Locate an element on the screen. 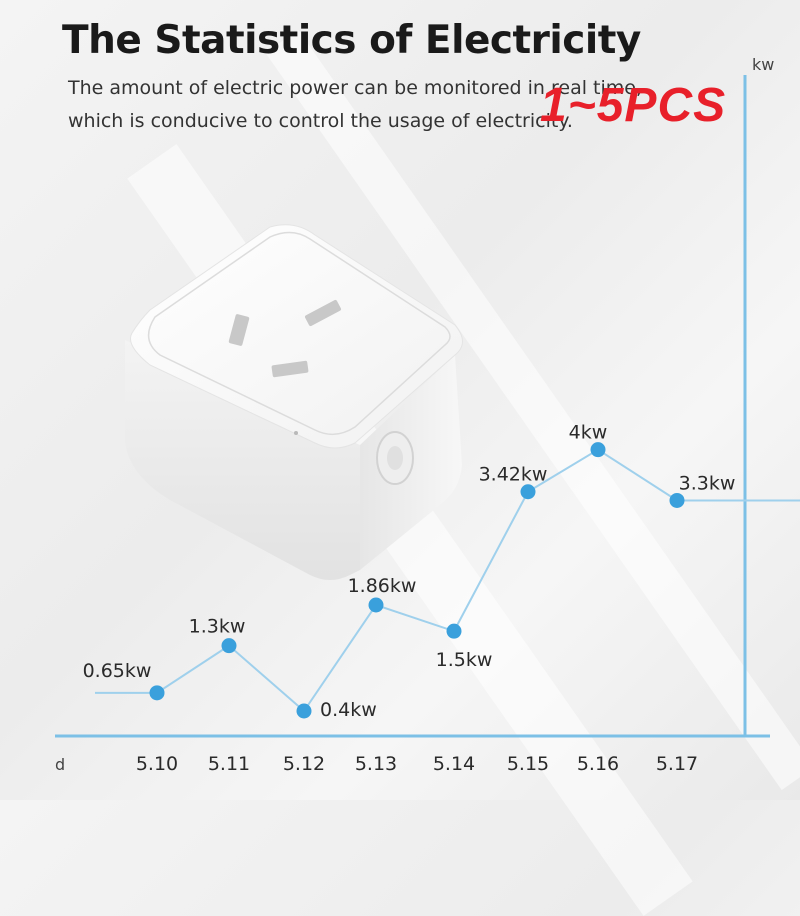 This screenshot has height=916, width=800. x-tick-label: 5.11 is located at coordinates (229, 764).